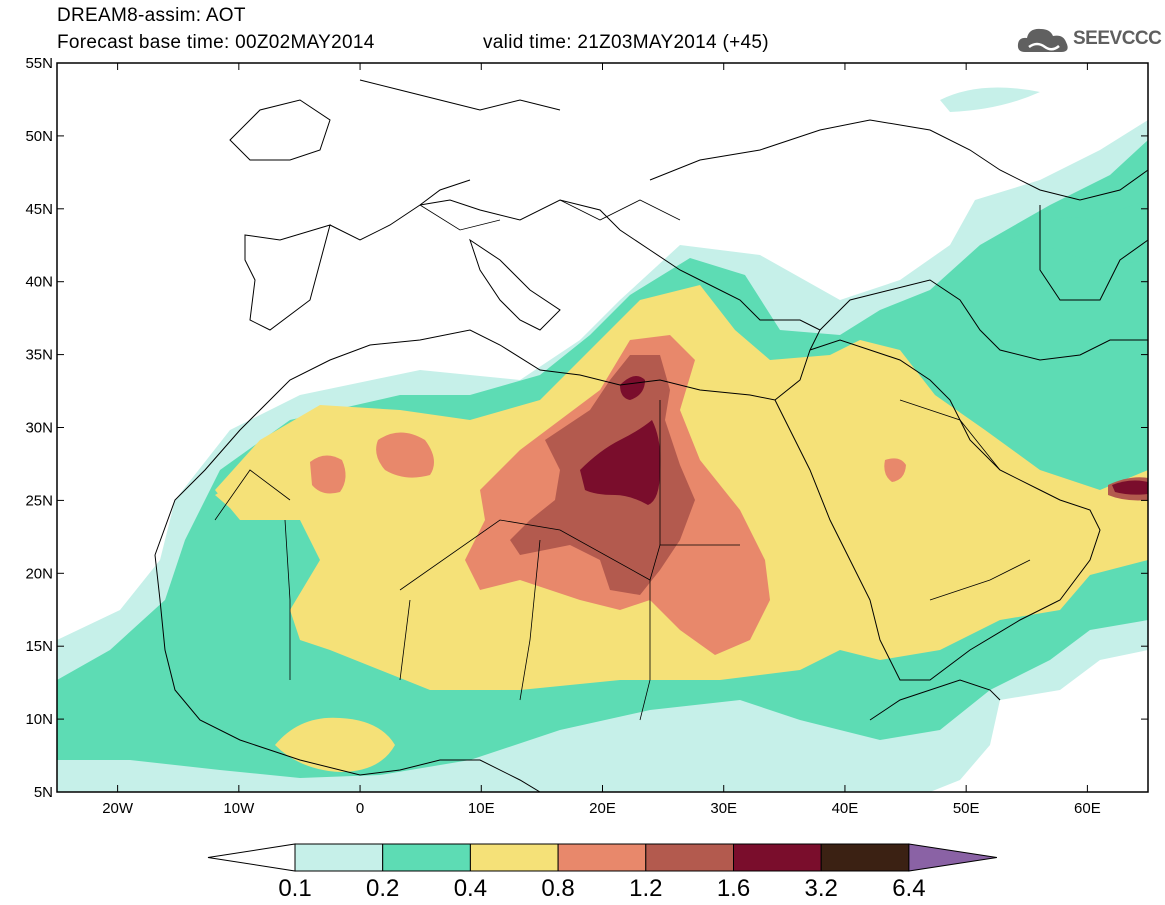 This screenshot has height=905, width=1165. Describe the element at coordinates (952, 857) in the screenshot. I see `legend-arrow-high` at that location.